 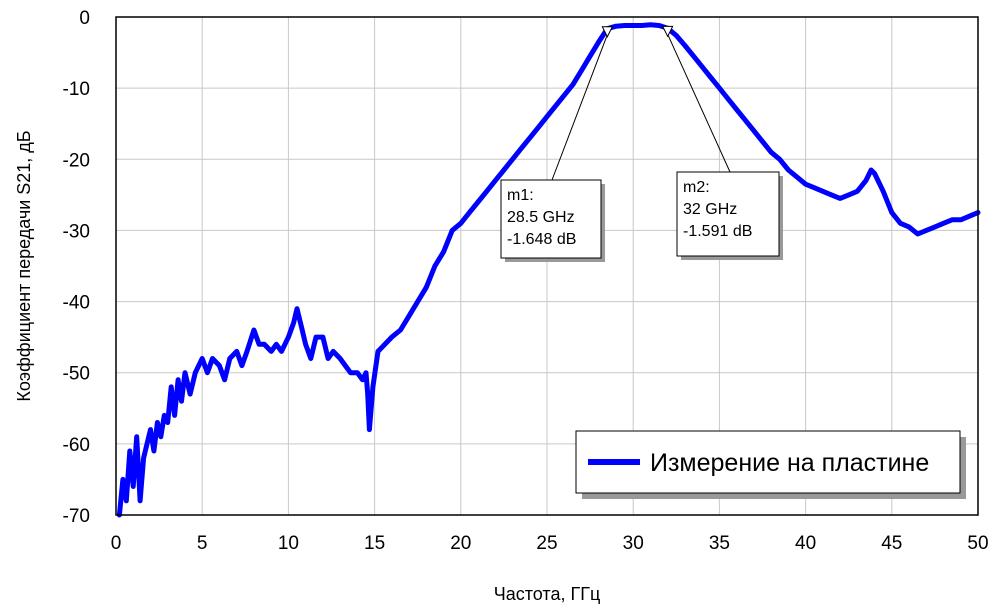 What do you see at coordinates (710, 209) in the screenshot?
I see `marker-freq: 32 GHz` at bounding box center [710, 209].